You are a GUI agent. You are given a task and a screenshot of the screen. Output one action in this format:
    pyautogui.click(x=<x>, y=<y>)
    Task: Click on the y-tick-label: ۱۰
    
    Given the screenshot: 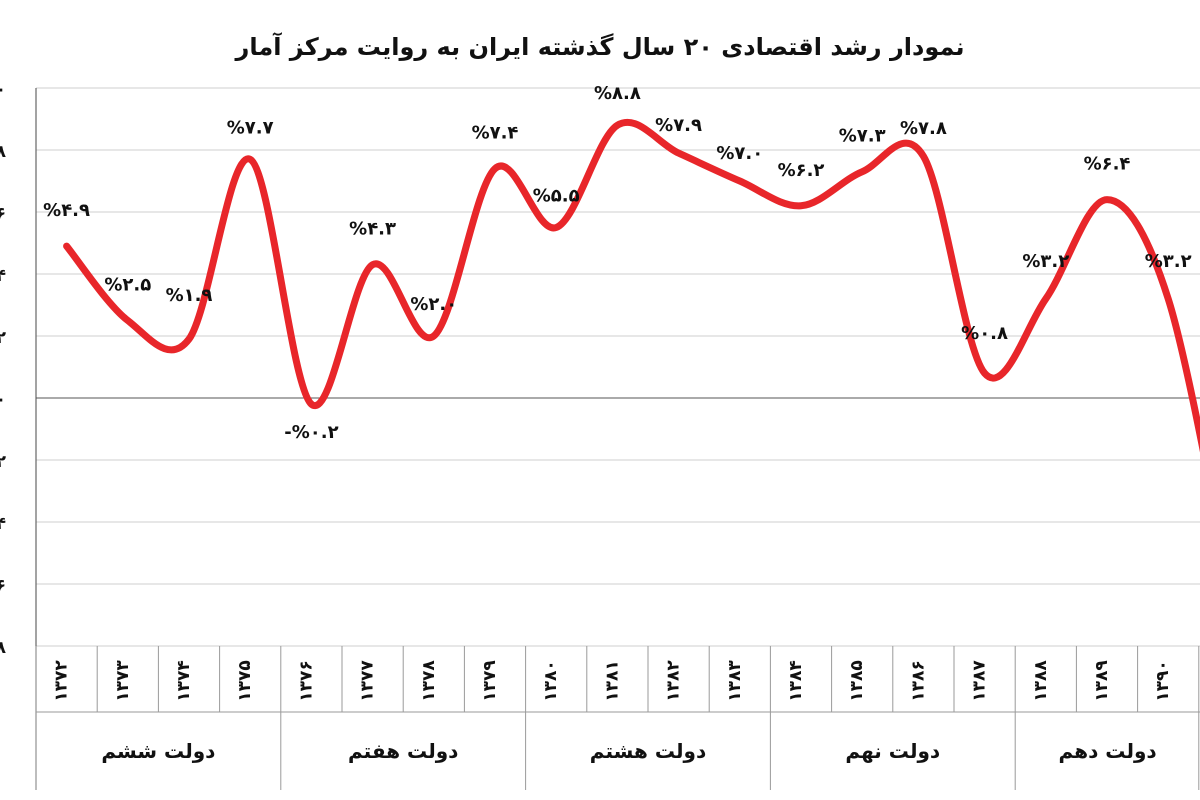 What is the action you would take?
    pyautogui.click(x=3, y=90)
    